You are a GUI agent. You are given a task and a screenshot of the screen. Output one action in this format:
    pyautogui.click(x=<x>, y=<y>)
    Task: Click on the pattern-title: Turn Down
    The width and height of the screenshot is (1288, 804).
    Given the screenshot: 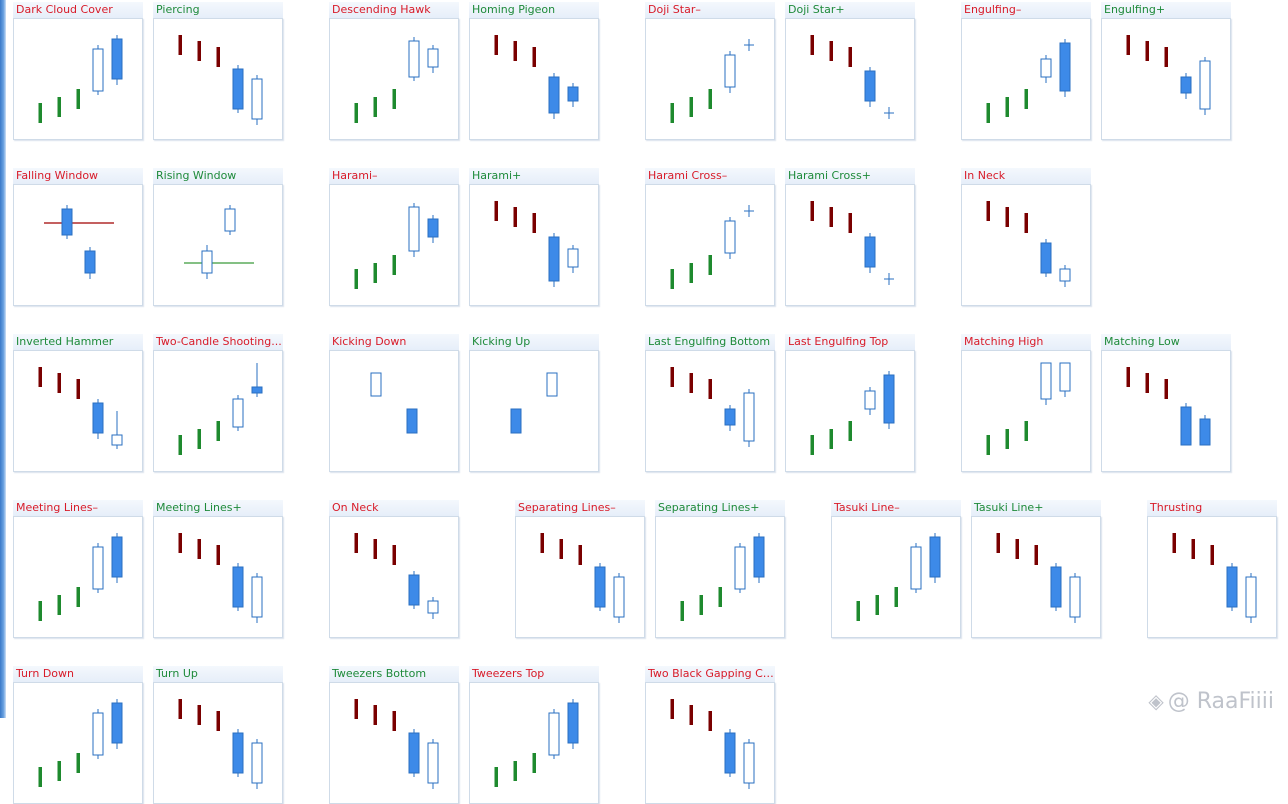 What is the action you would take?
    pyautogui.click(x=78, y=674)
    